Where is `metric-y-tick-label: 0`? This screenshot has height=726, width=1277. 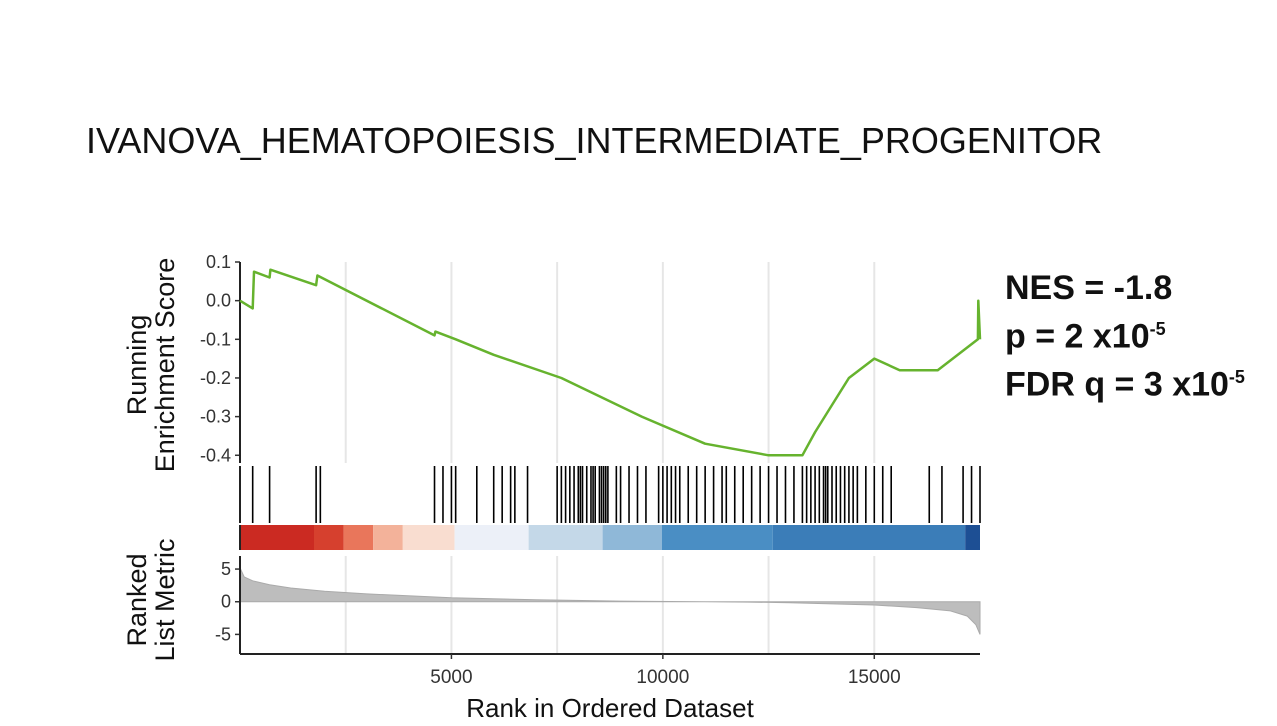
metric-y-tick-label: 0 is located at coordinates (226, 602).